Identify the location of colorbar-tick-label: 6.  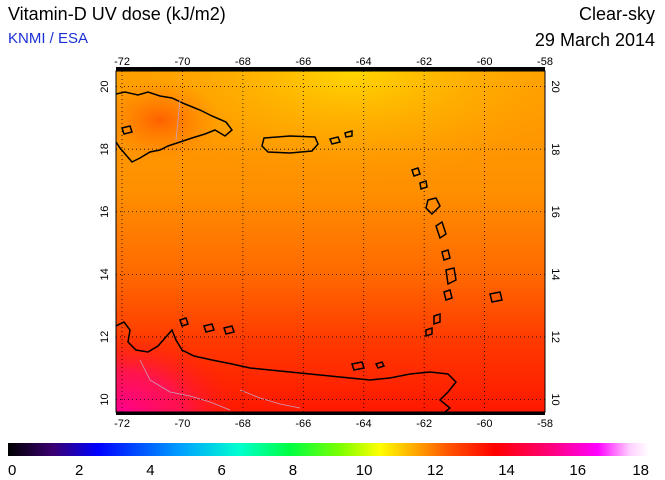
(221, 470).